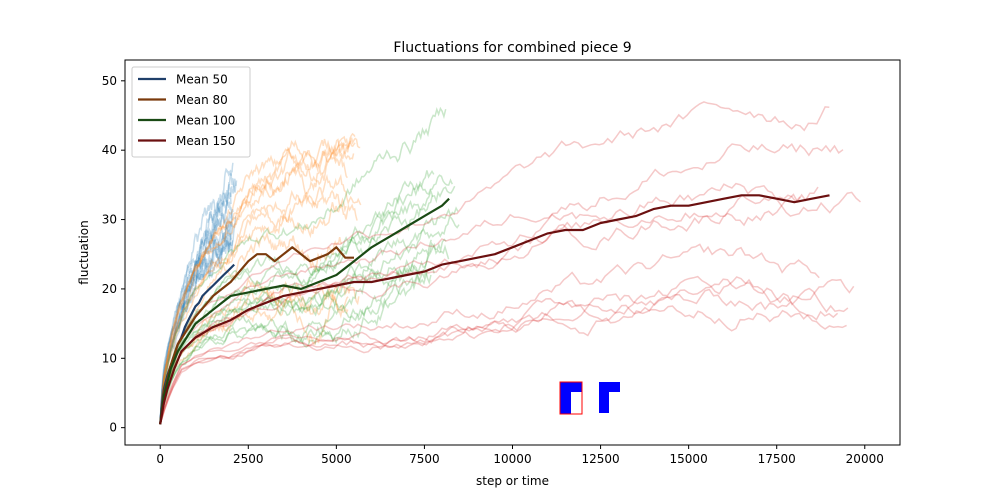 The width and height of the screenshot is (1000, 500). Describe the element at coordinates (424, 459) in the screenshot. I see `x-tick-label: 7500` at that location.